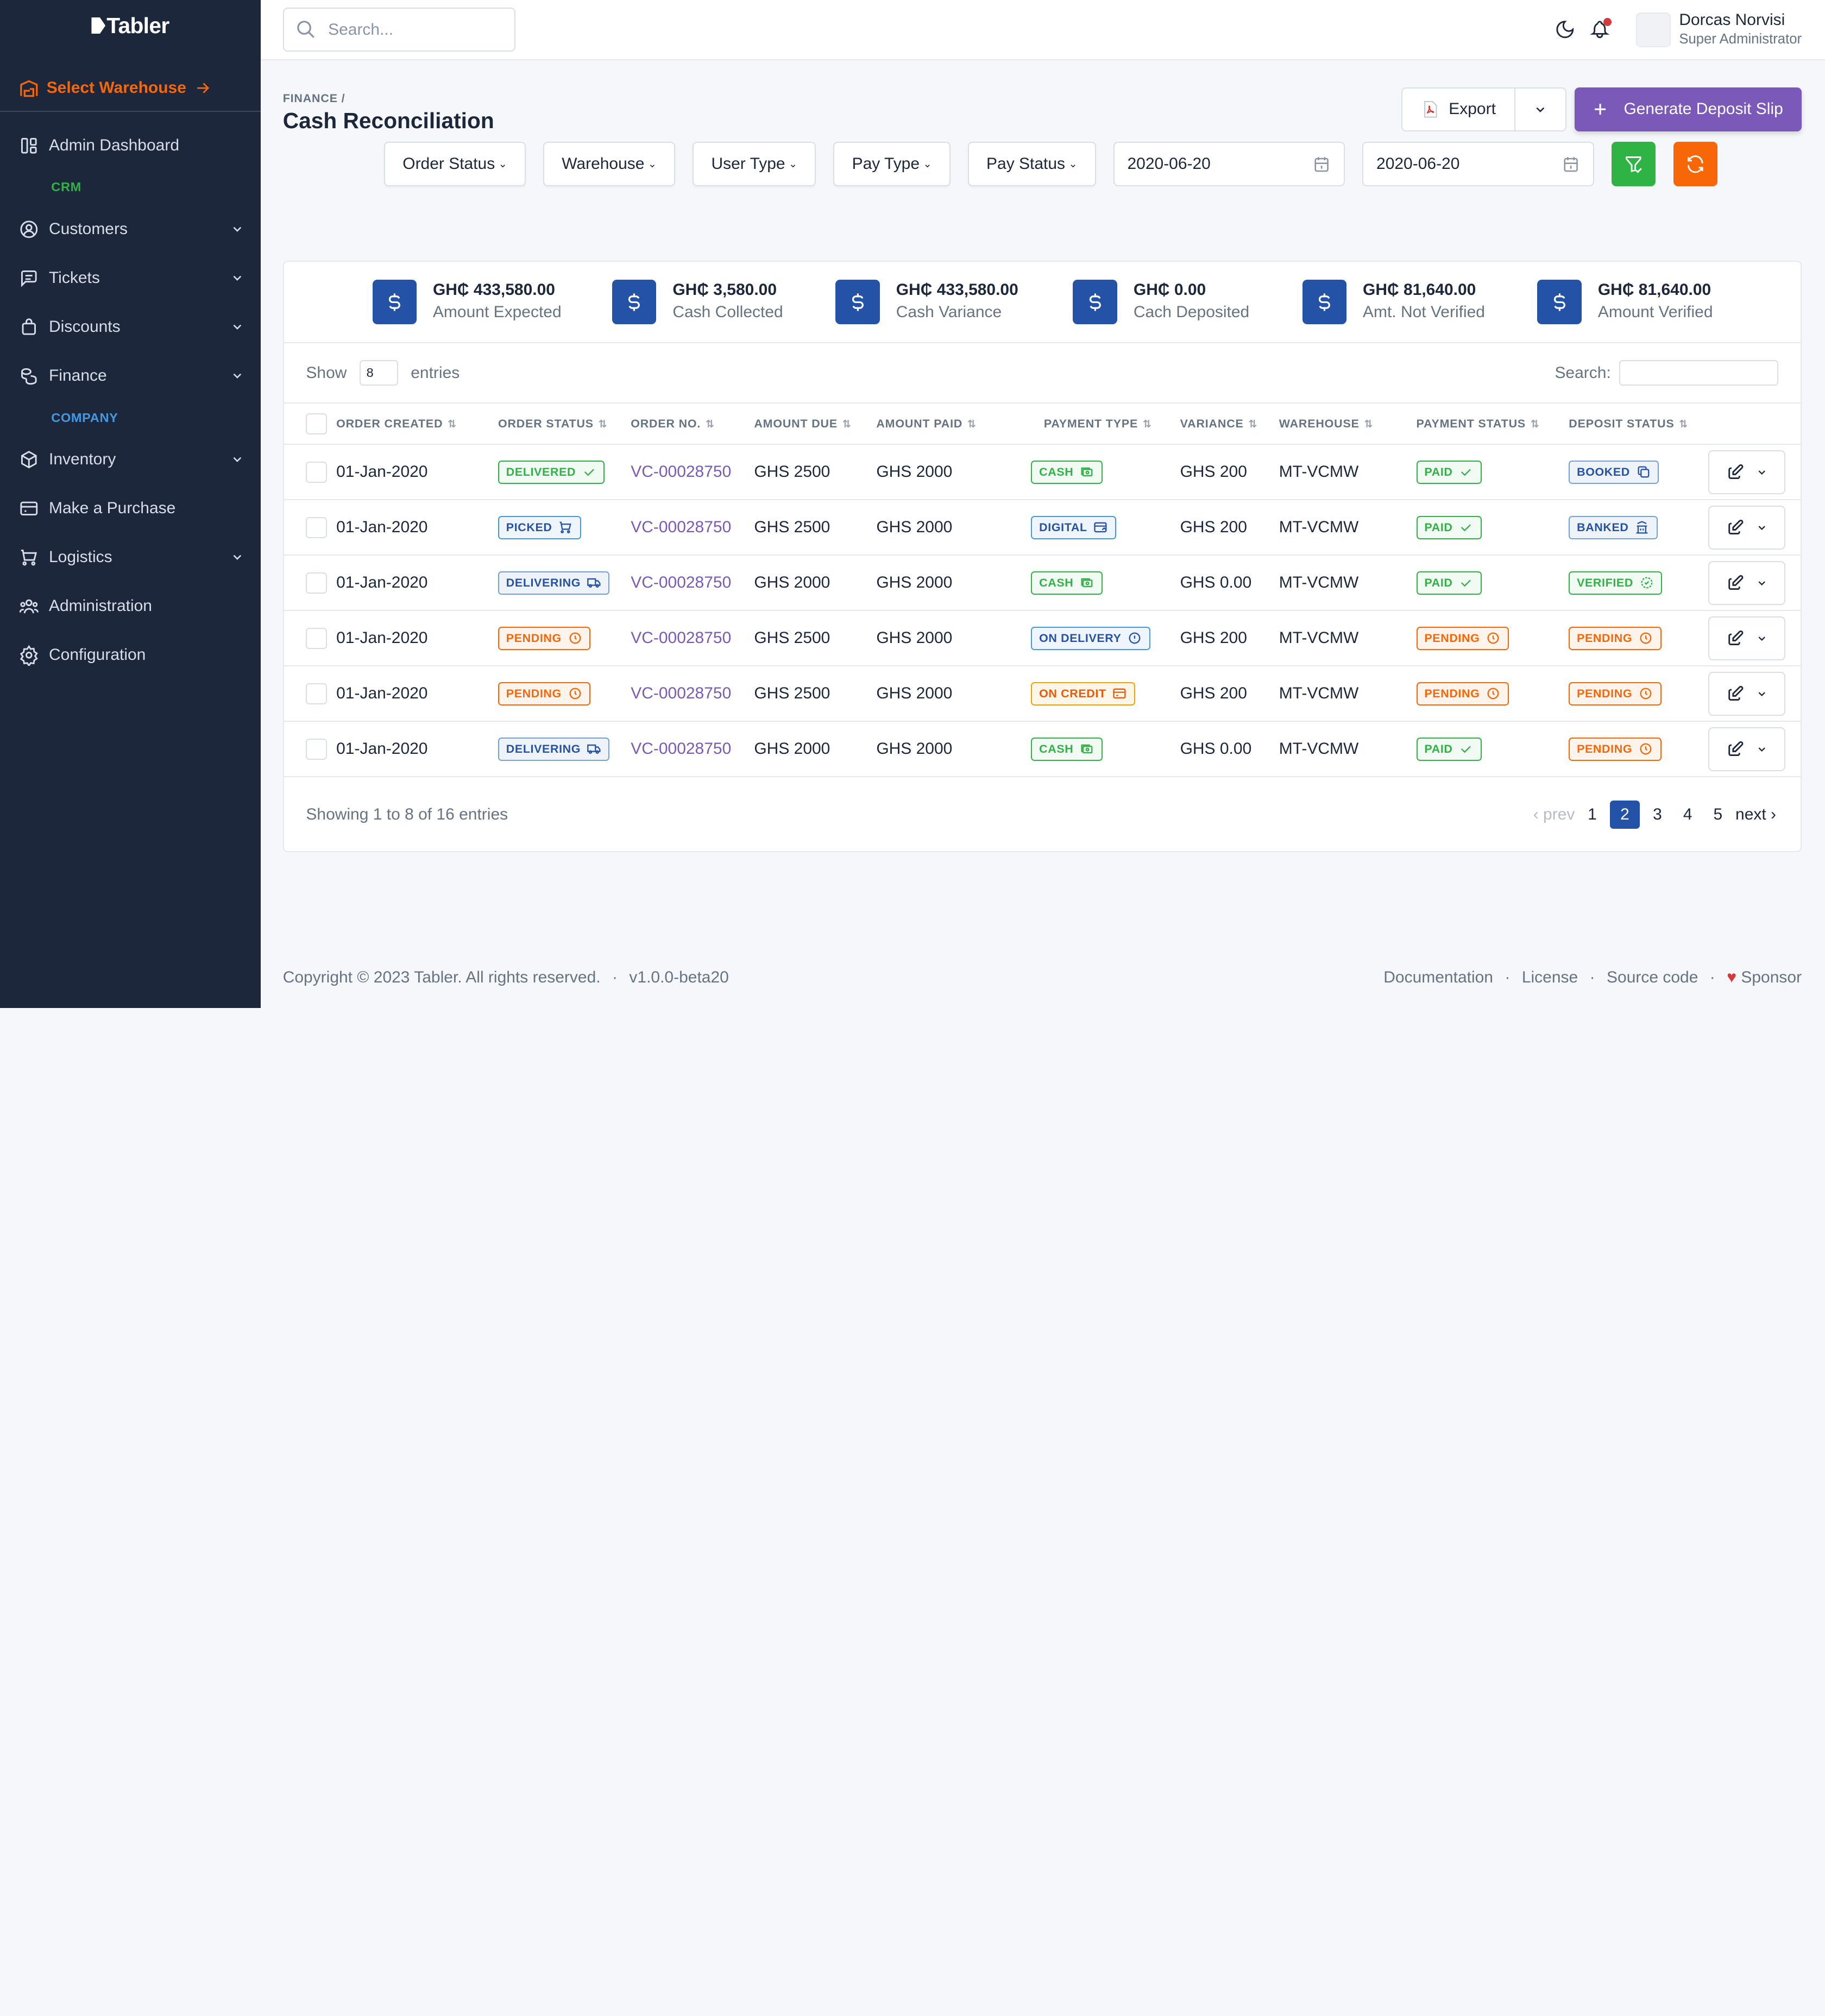 The height and width of the screenshot is (2016, 1825). I want to click on brand-logo: Tabler, so click(130, 25).